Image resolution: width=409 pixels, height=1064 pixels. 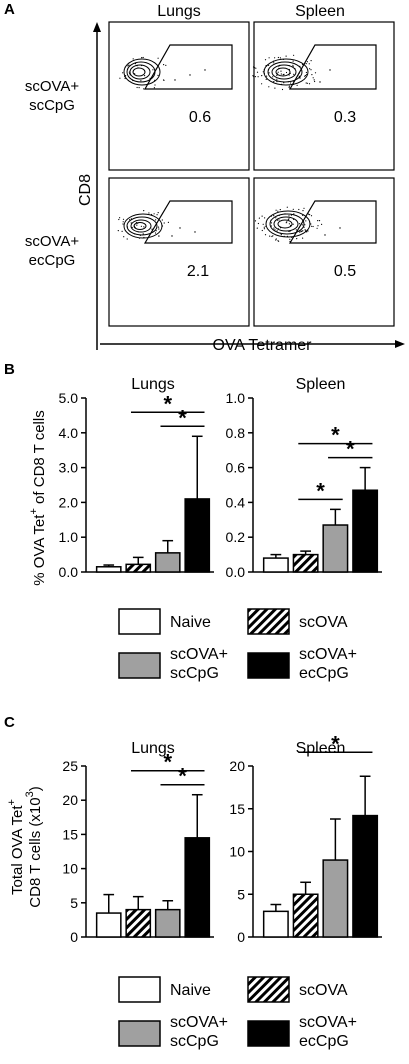 I want to click on y-tick-label: 20, so click(x=237, y=766).